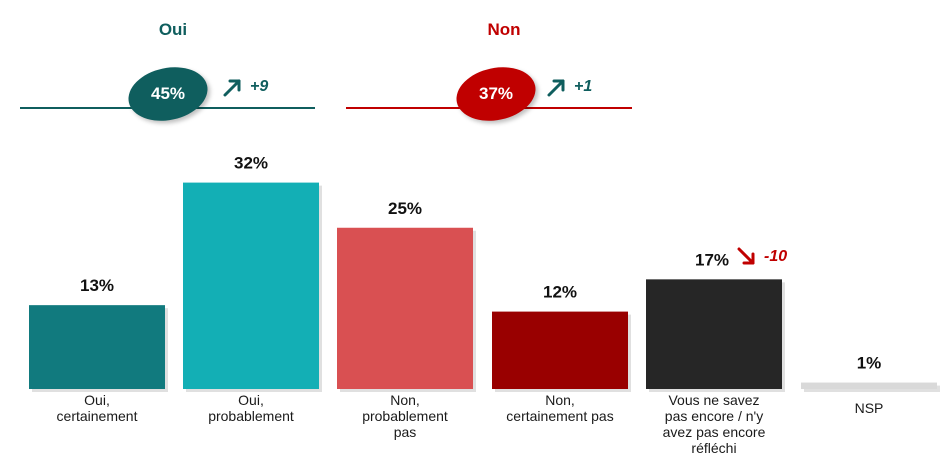  What do you see at coordinates (405, 208) in the screenshot?
I see `bar-value-label: 25%` at bounding box center [405, 208].